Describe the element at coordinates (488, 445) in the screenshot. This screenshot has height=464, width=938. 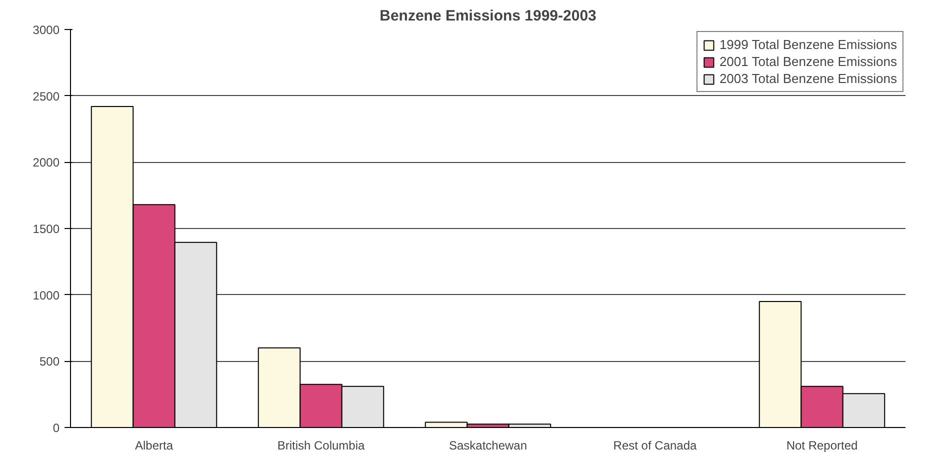
I see `x-tick-label: Saskatchewan` at that location.